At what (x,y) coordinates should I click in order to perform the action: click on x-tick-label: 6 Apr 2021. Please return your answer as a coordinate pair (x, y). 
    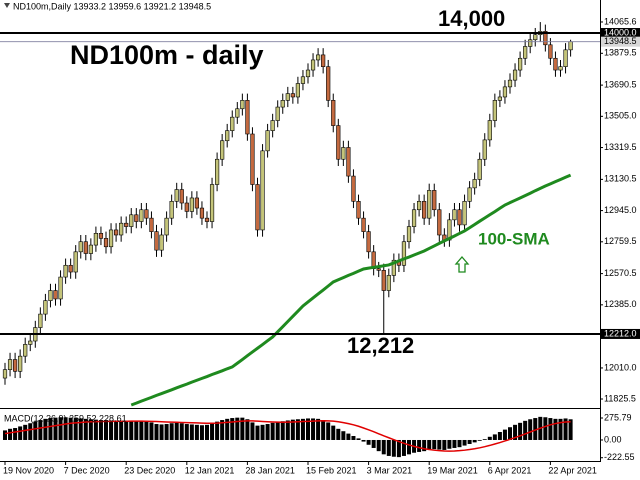
    Looking at the image, I should click on (510, 470).